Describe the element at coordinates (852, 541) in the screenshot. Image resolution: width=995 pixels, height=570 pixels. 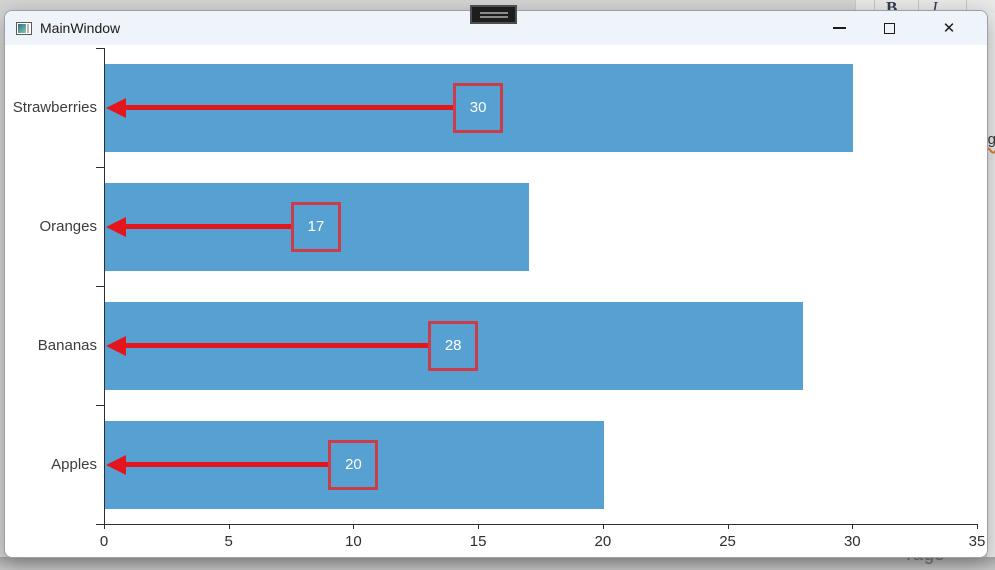
I see `x-tick-label: 30` at that location.